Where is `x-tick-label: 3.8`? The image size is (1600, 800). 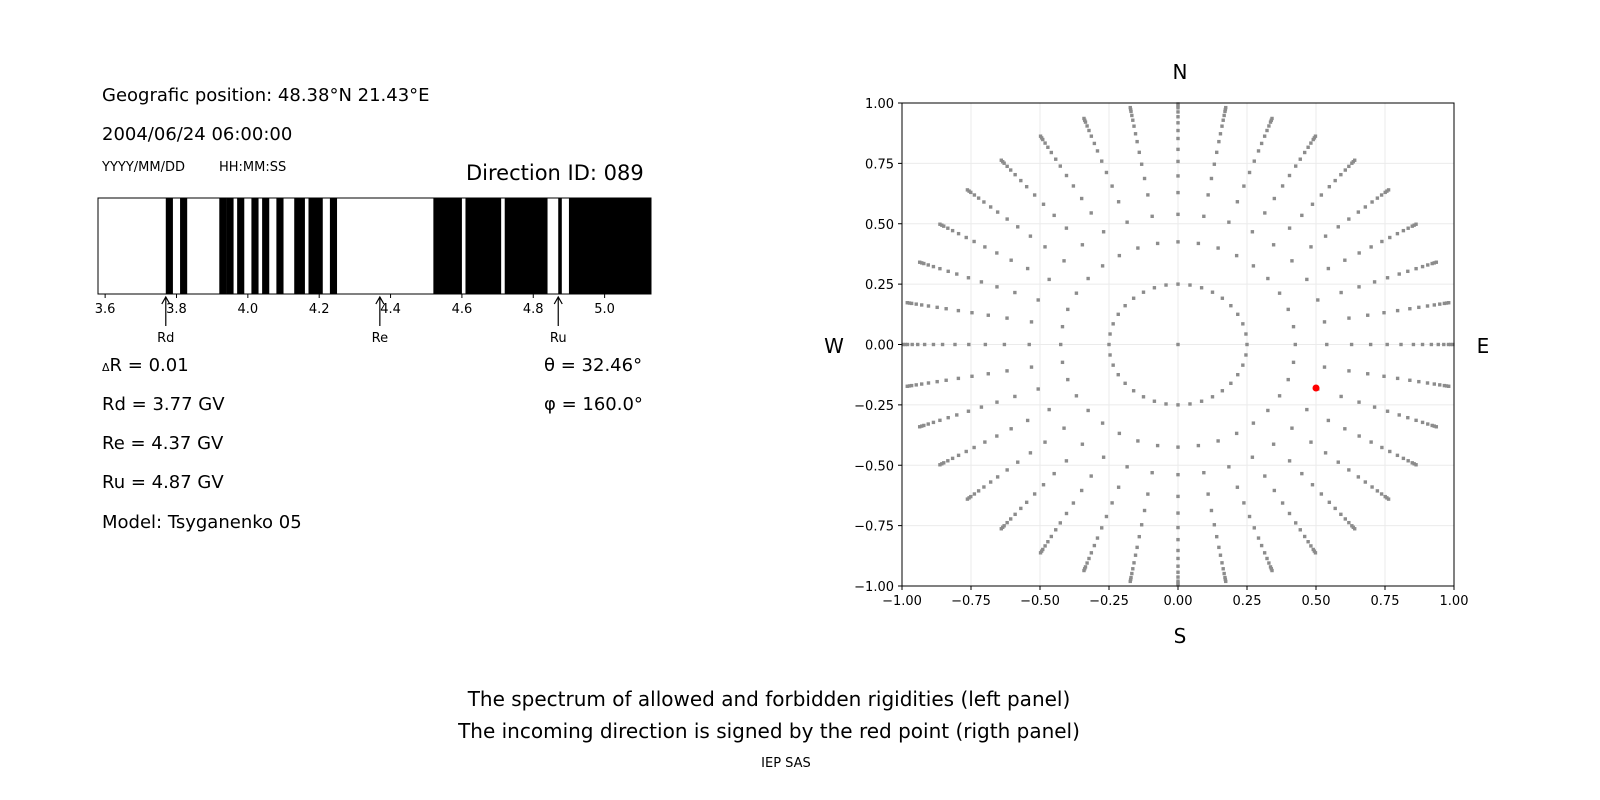
x-tick-label: 3.8 is located at coordinates (176, 309).